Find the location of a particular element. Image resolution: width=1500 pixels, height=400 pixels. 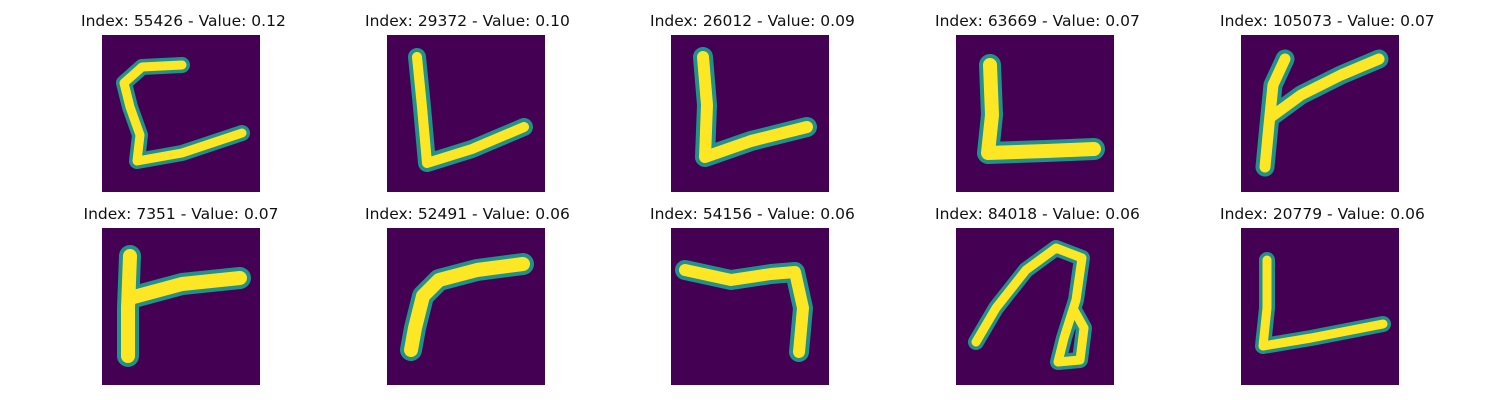

letter-f-glyph is located at coordinates (181, 306).